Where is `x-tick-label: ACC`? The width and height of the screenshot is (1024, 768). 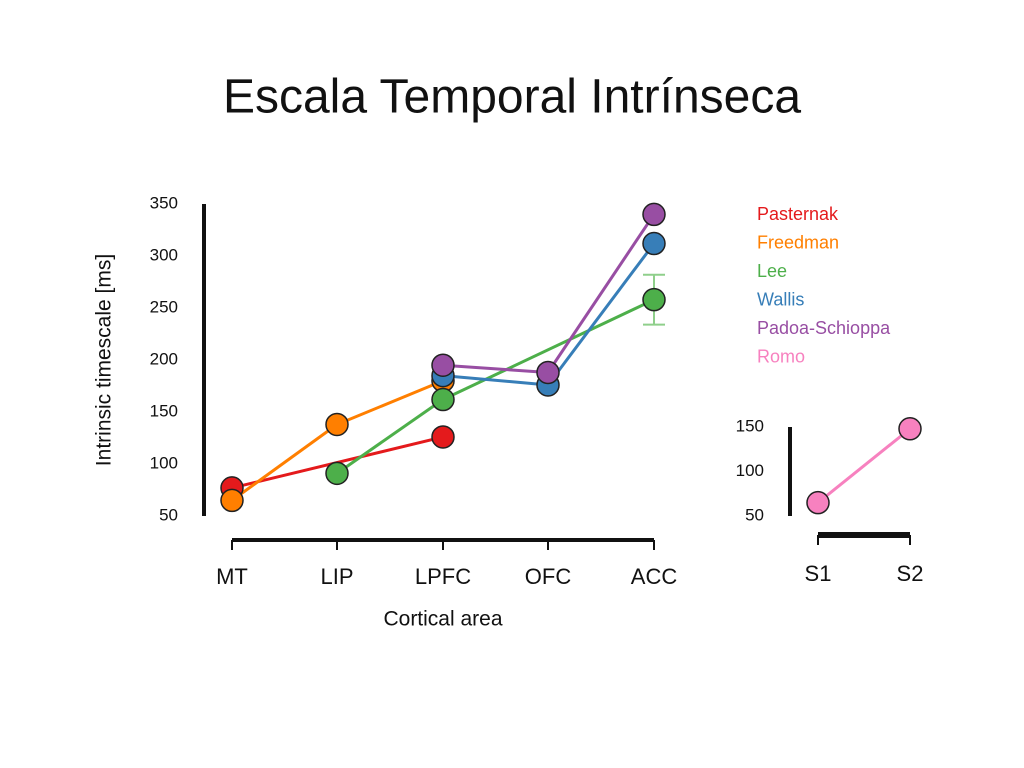 x-tick-label: ACC is located at coordinates (654, 576).